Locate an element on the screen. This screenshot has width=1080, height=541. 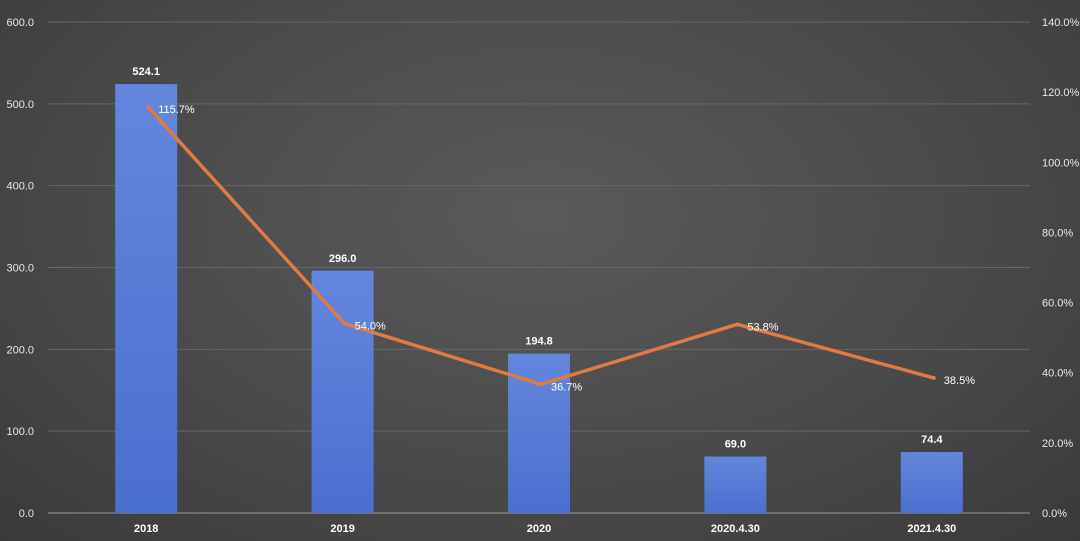
line-value-label: 38.5% is located at coordinates (959, 381).